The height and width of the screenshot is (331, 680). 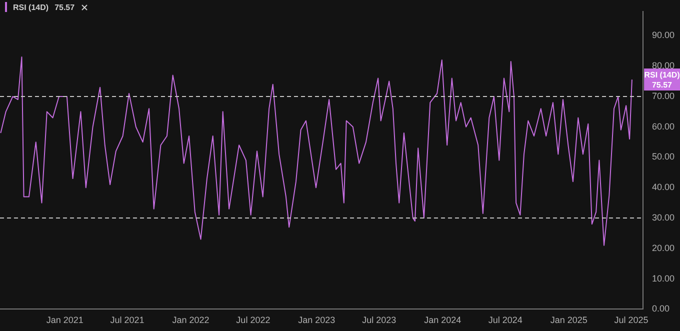 I want to click on x-tick-label: Jul 2021, so click(x=127, y=320).